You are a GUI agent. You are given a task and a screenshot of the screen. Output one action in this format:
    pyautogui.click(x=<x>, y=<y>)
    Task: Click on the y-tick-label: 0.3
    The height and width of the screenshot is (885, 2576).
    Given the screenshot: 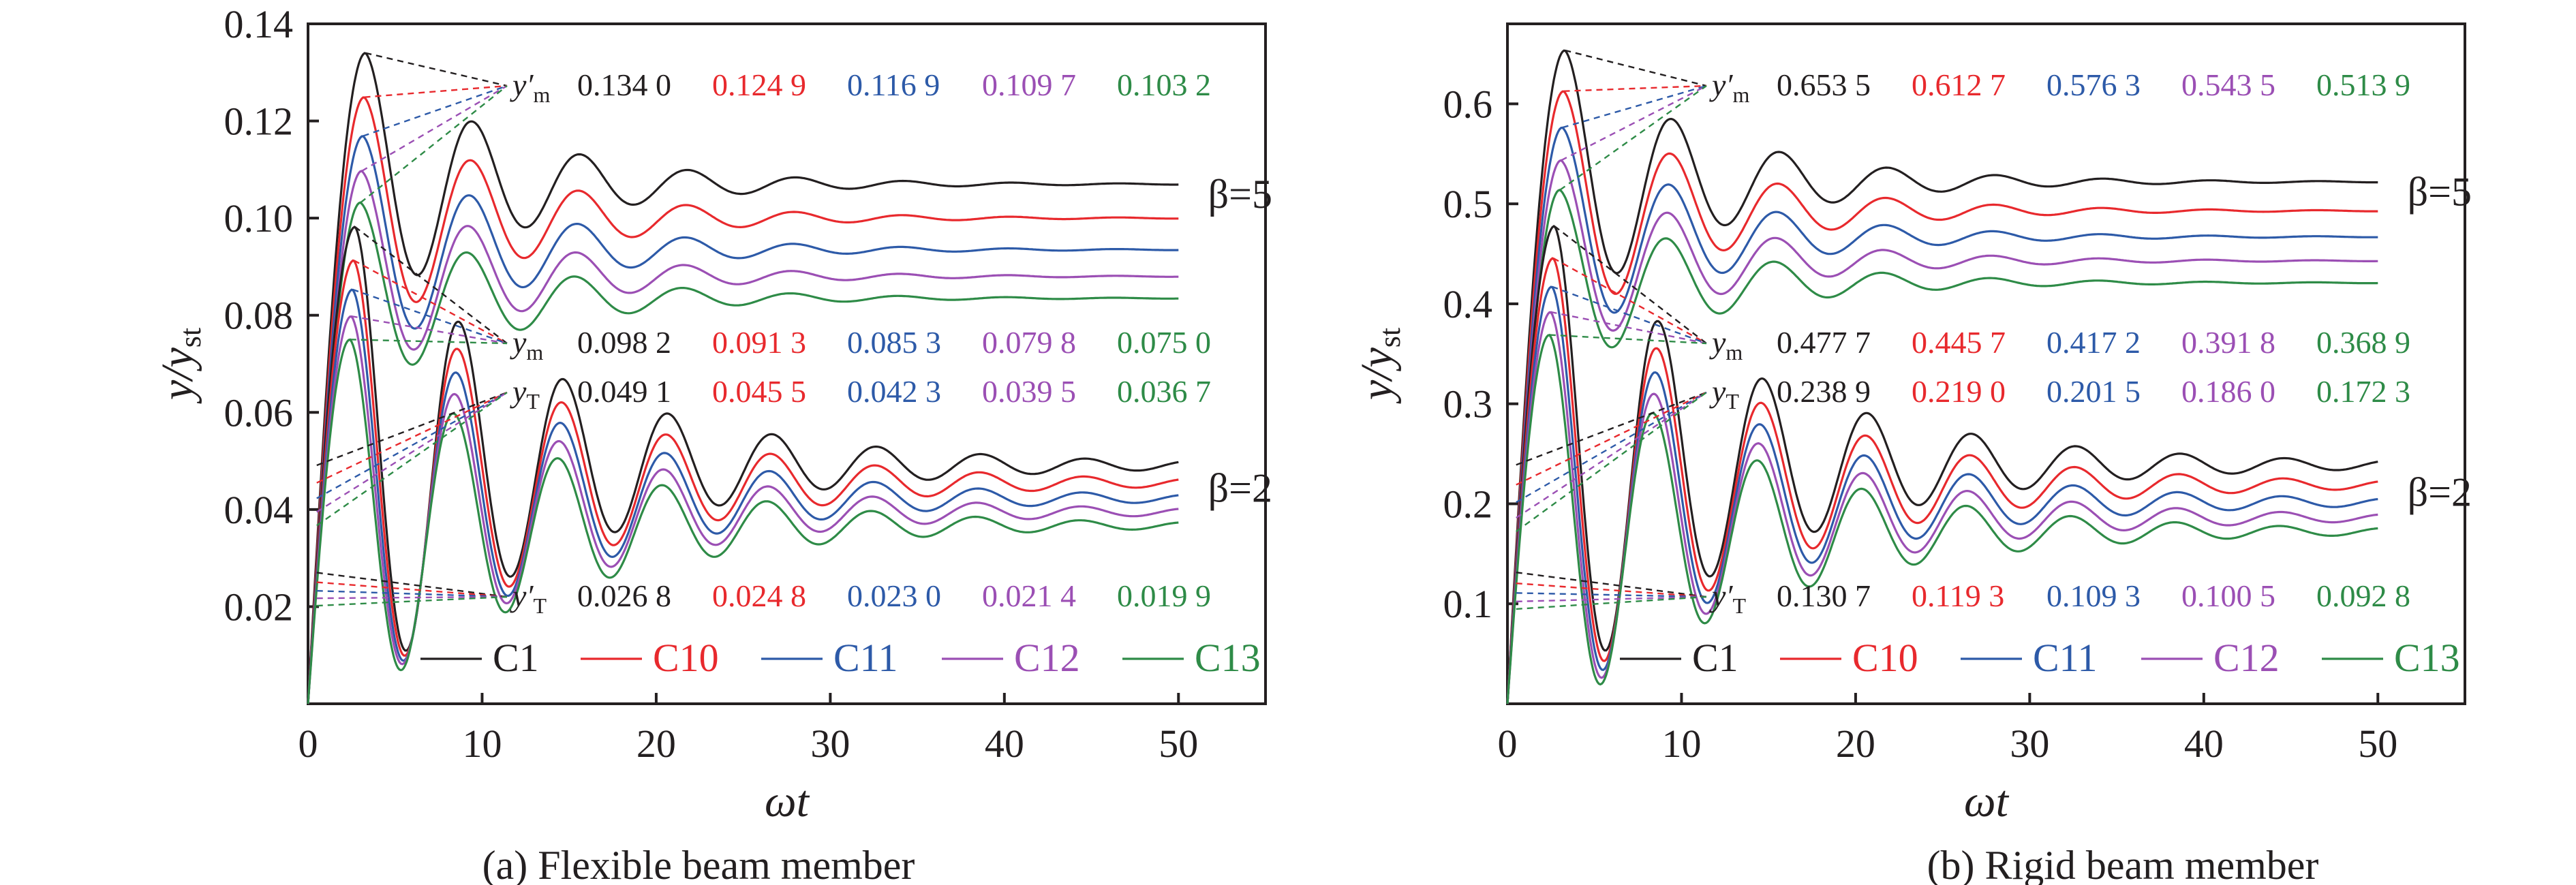 What is the action you would take?
    pyautogui.click(x=1468, y=404)
    